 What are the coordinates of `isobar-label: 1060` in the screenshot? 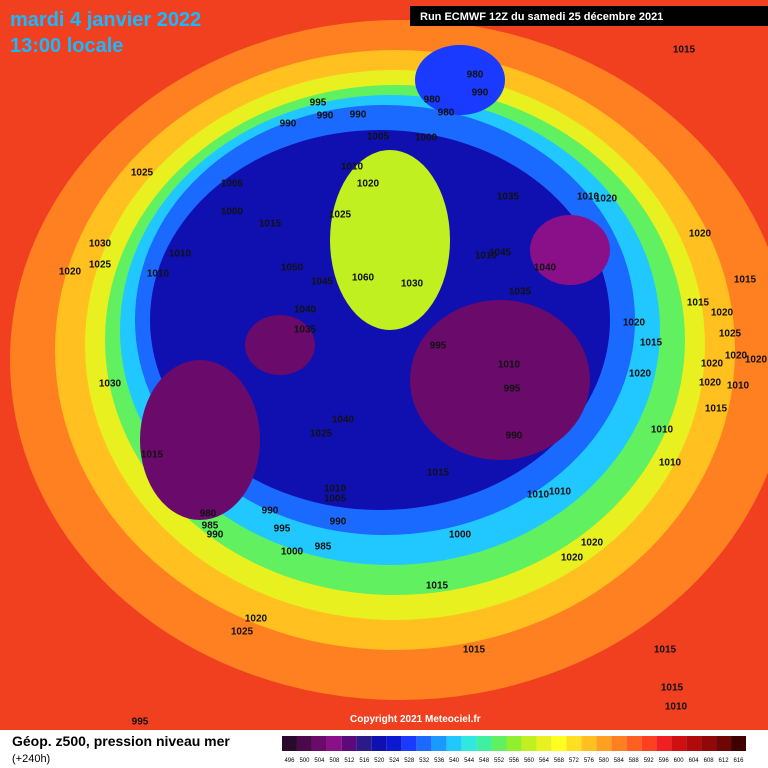 It's located at (363, 278).